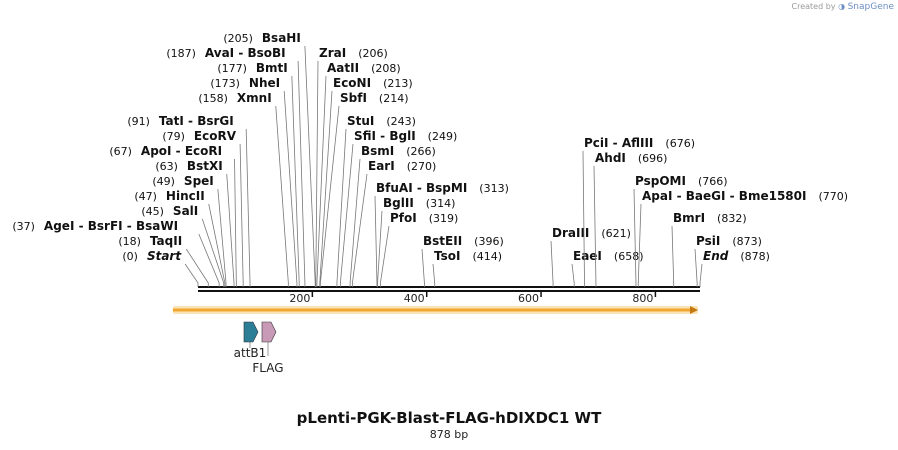 The image size is (898, 450). What do you see at coordinates (251, 332) in the screenshot?
I see `feature-attb1-arrow` at bounding box center [251, 332].